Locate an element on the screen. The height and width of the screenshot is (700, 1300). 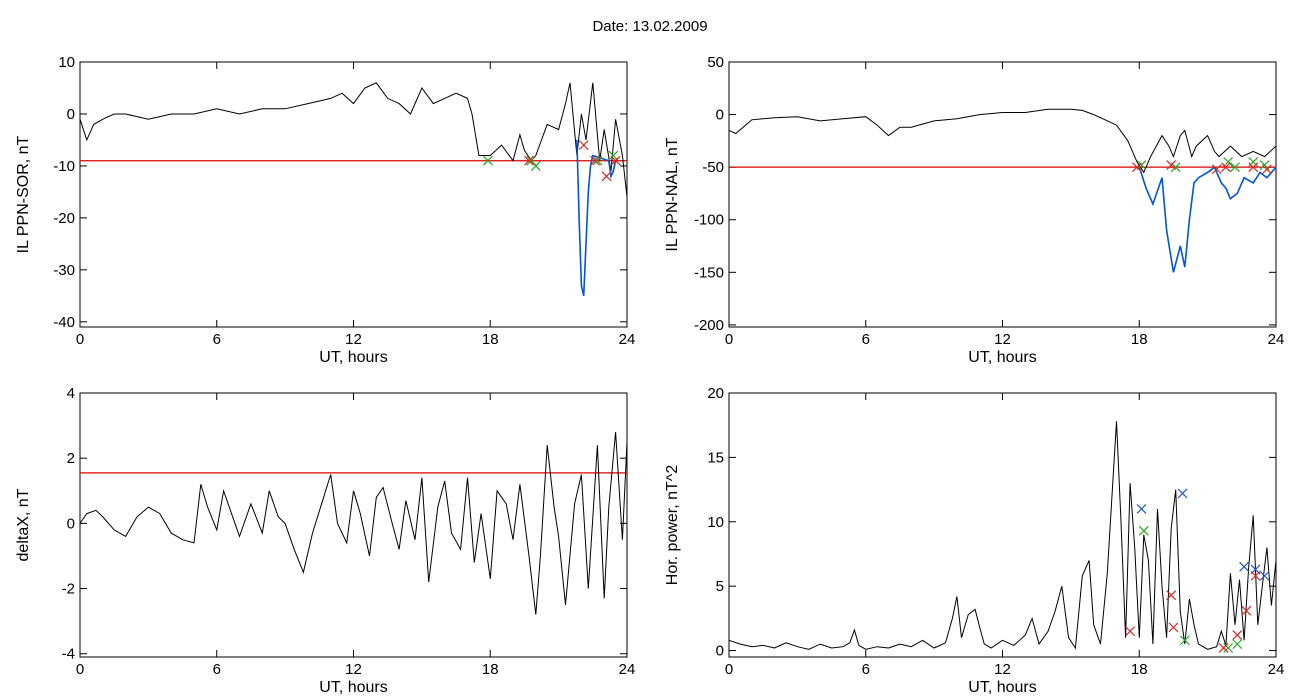
chart-nal-xtick-label: 24 is located at coordinates (1276, 339).